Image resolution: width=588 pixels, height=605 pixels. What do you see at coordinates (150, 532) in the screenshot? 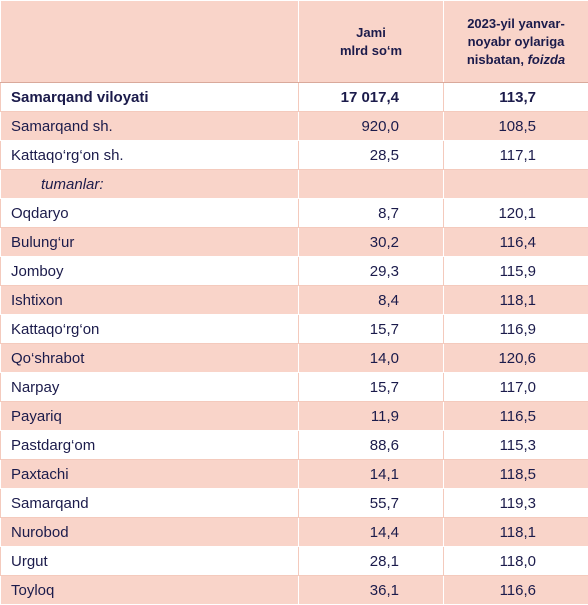
I see `name-cell: Nurobod` at bounding box center [150, 532].